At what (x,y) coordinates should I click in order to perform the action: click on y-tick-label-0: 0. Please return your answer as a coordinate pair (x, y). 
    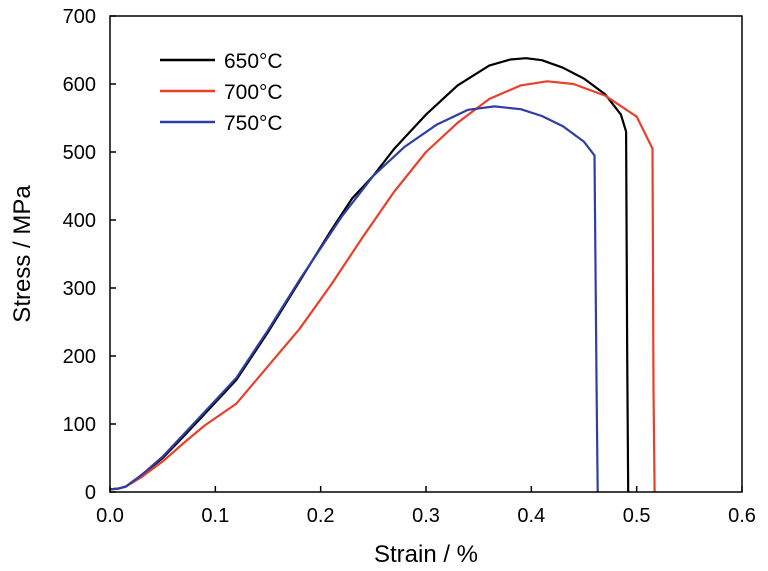
    Looking at the image, I should click on (90, 493).